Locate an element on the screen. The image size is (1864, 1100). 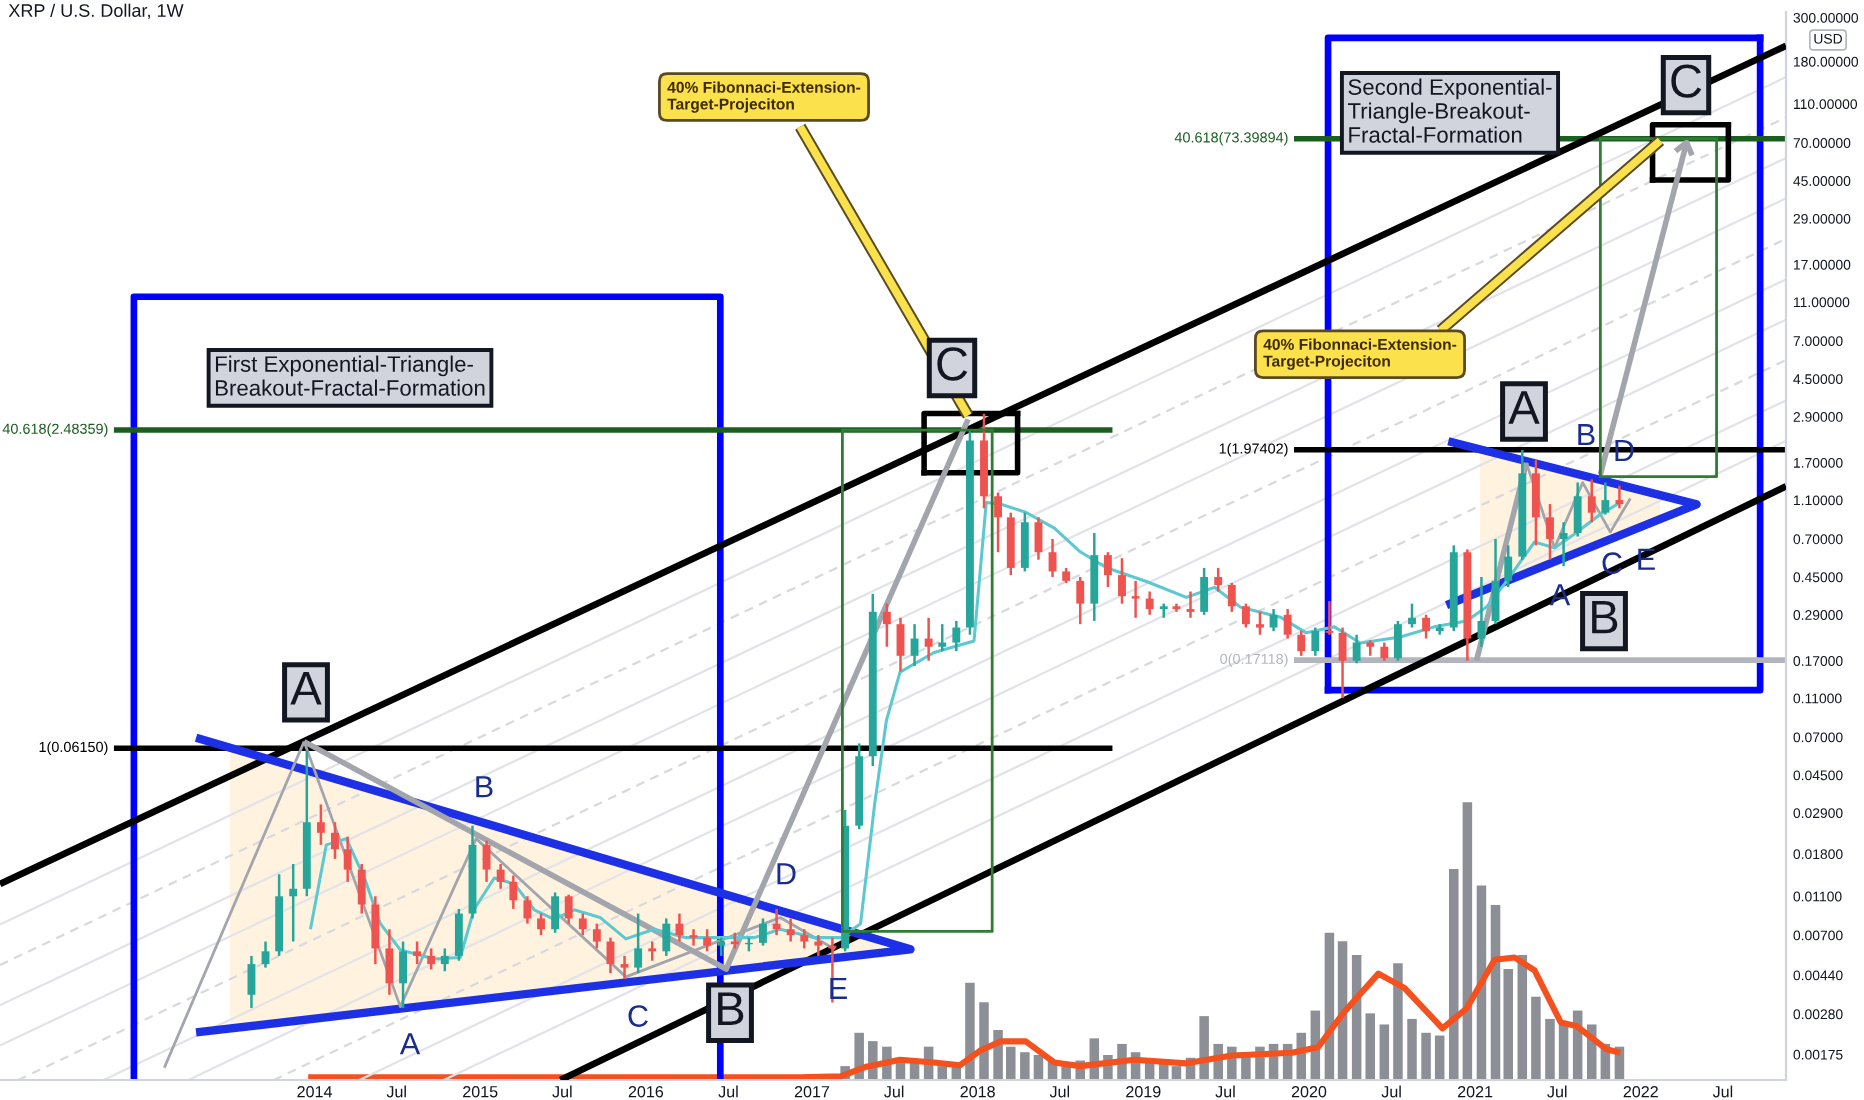
x-tick-label: 2020 is located at coordinates (1309, 1091).